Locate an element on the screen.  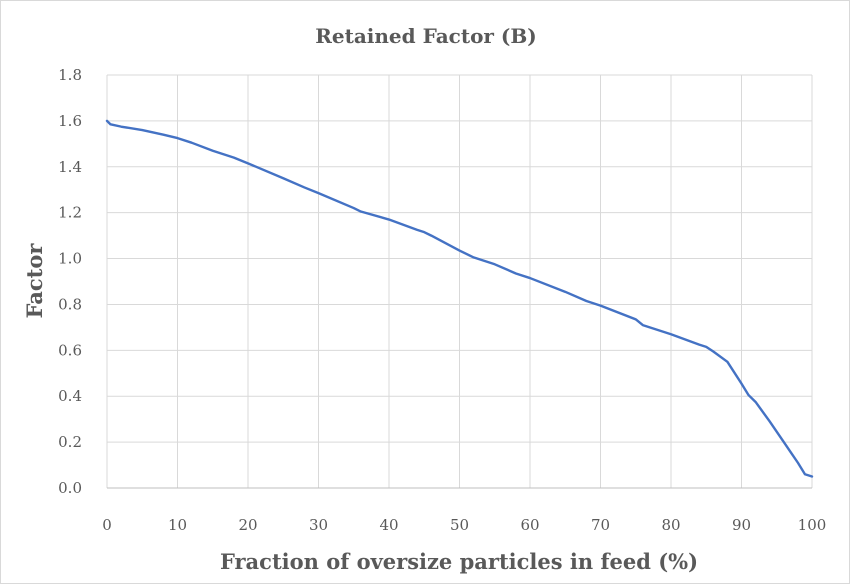
x-tick-label: 60 is located at coordinates (529, 525).